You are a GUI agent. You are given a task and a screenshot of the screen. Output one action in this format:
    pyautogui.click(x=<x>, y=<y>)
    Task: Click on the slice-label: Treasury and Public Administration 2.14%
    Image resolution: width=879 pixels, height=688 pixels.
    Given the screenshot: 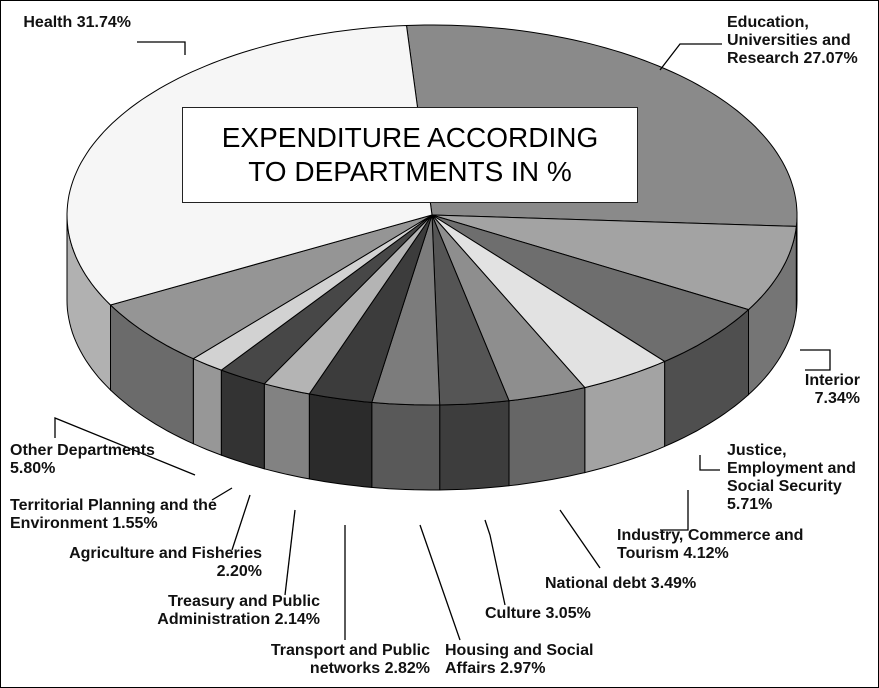 What is the action you would take?
    pyautogui.click(x=220, y=611)
    